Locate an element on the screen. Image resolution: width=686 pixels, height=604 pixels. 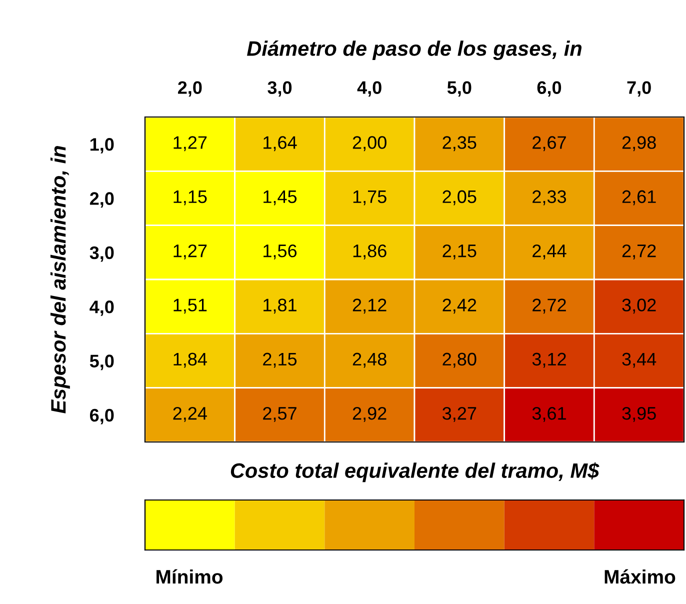
data-label: 1,86 is located at coordinates (369, 252).